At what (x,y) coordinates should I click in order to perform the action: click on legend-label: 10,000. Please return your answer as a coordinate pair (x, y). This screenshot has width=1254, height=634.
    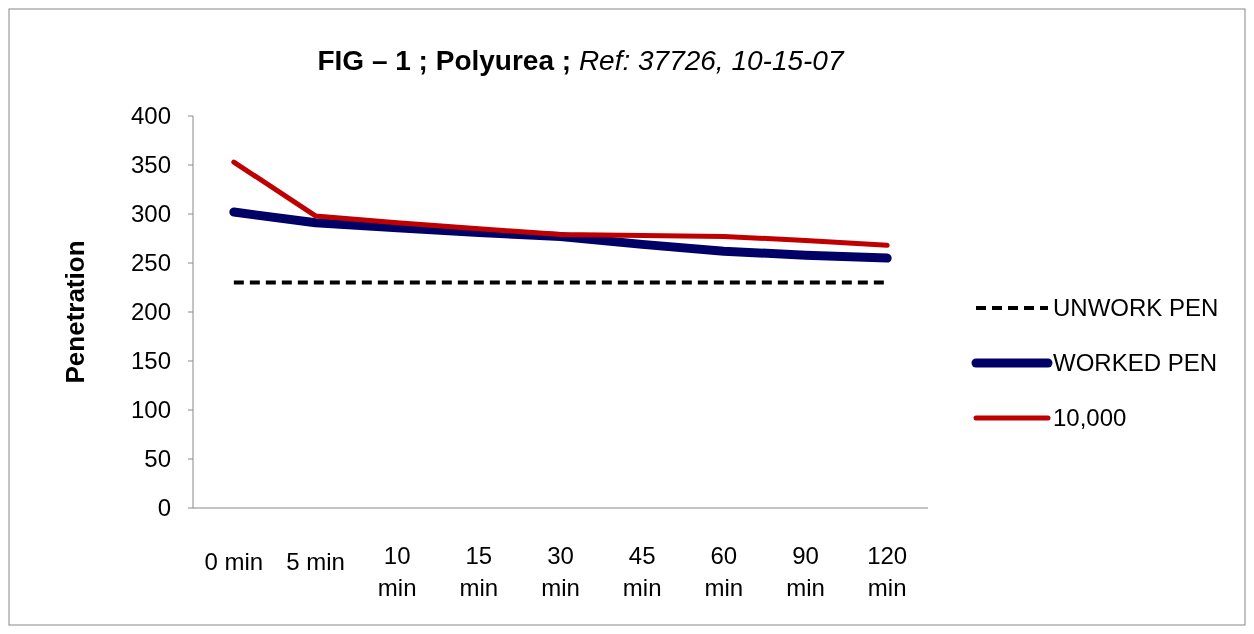
    Looking at the image, I should click on (1090, 418).